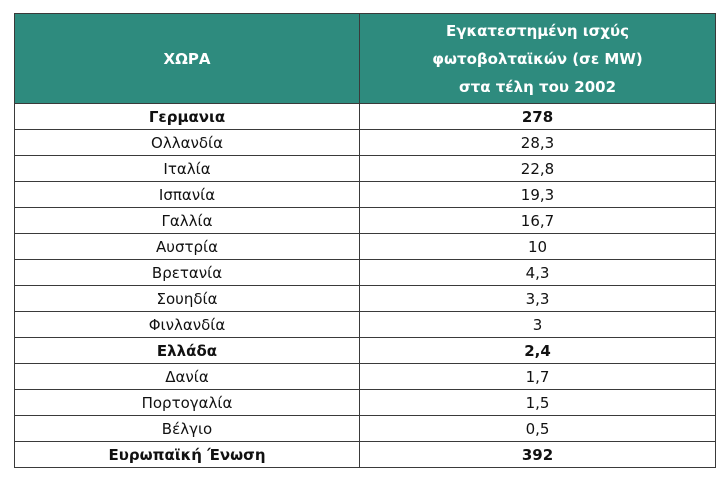 Image resolution: width=728 pixels, height=492 pixels. I want to click on capacity-cell: 392, so click(537, 454).